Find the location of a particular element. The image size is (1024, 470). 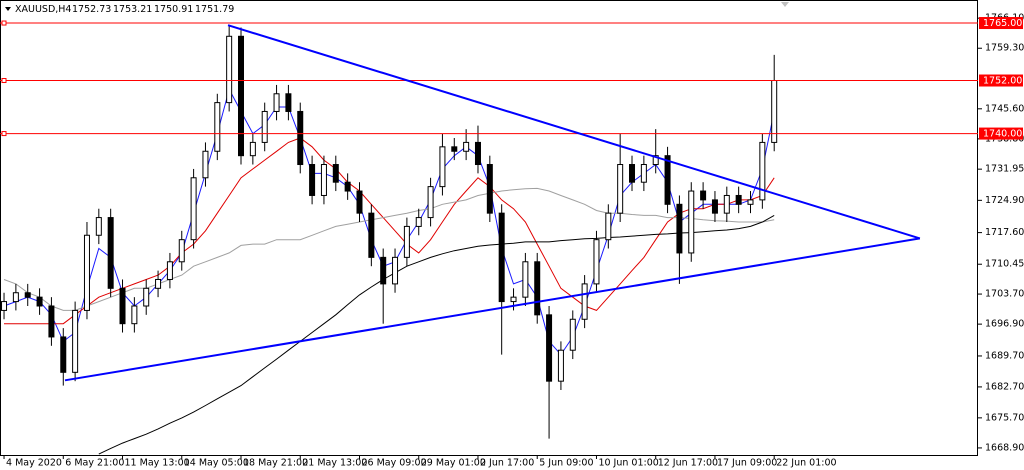

level-label: 1752.00 is located at coordinates (1002, 81).